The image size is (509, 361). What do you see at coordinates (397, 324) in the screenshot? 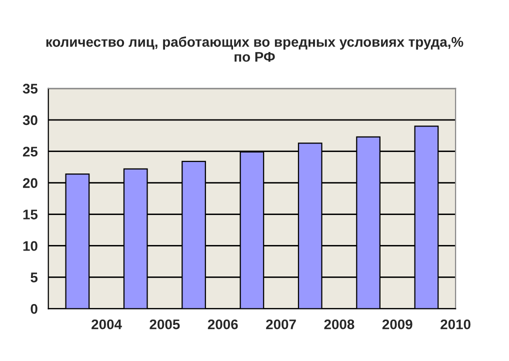
I see `x-tick-label: 2009` at bounding box center [397, 324].